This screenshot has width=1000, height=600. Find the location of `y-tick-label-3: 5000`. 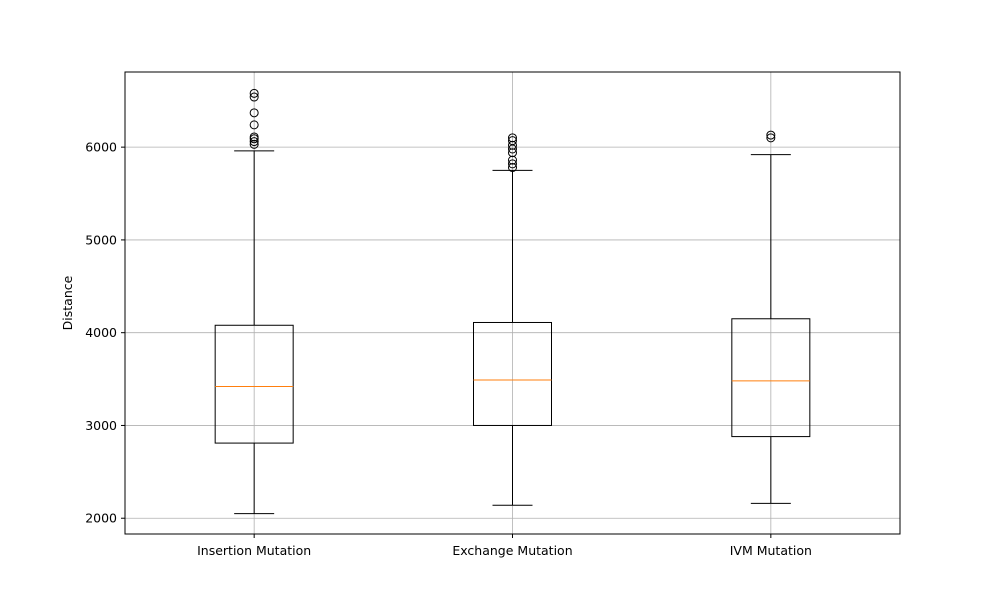

y-tick-label-3: 5000 is located at coordinates (101, 239).